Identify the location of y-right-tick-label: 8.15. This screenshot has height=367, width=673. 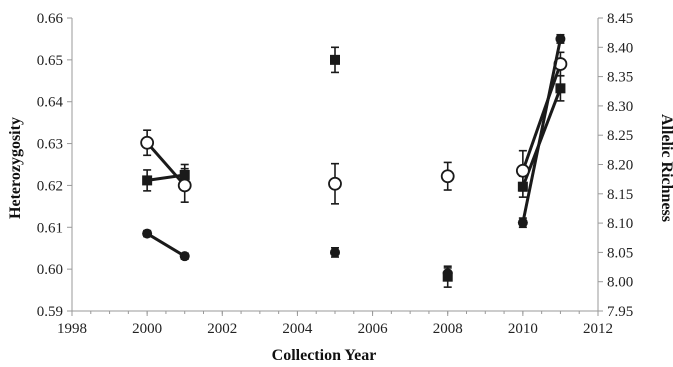
(620, 195).